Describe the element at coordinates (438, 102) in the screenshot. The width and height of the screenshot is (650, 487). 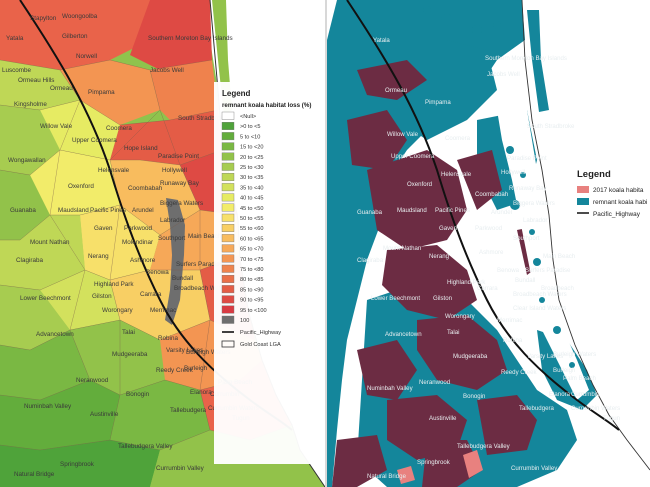
I see `place-label: Pimpama` at that location.